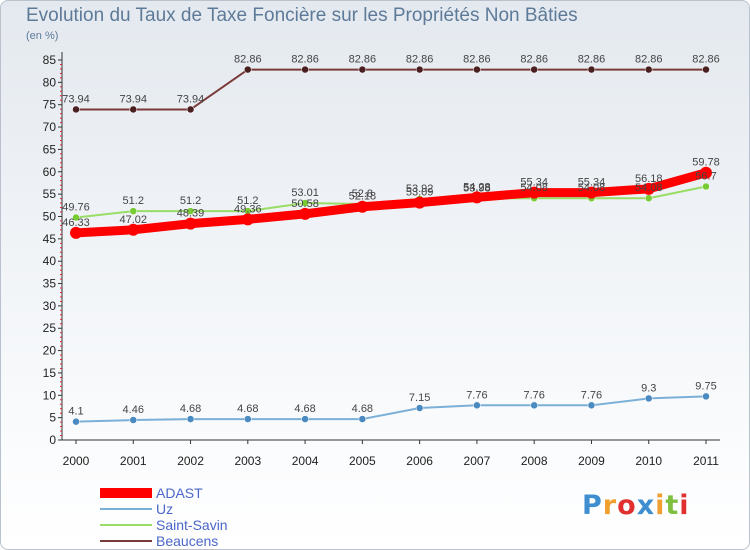 The image size is (750, 550). I want to click on y-tick-label: 0, so click(52, 440).